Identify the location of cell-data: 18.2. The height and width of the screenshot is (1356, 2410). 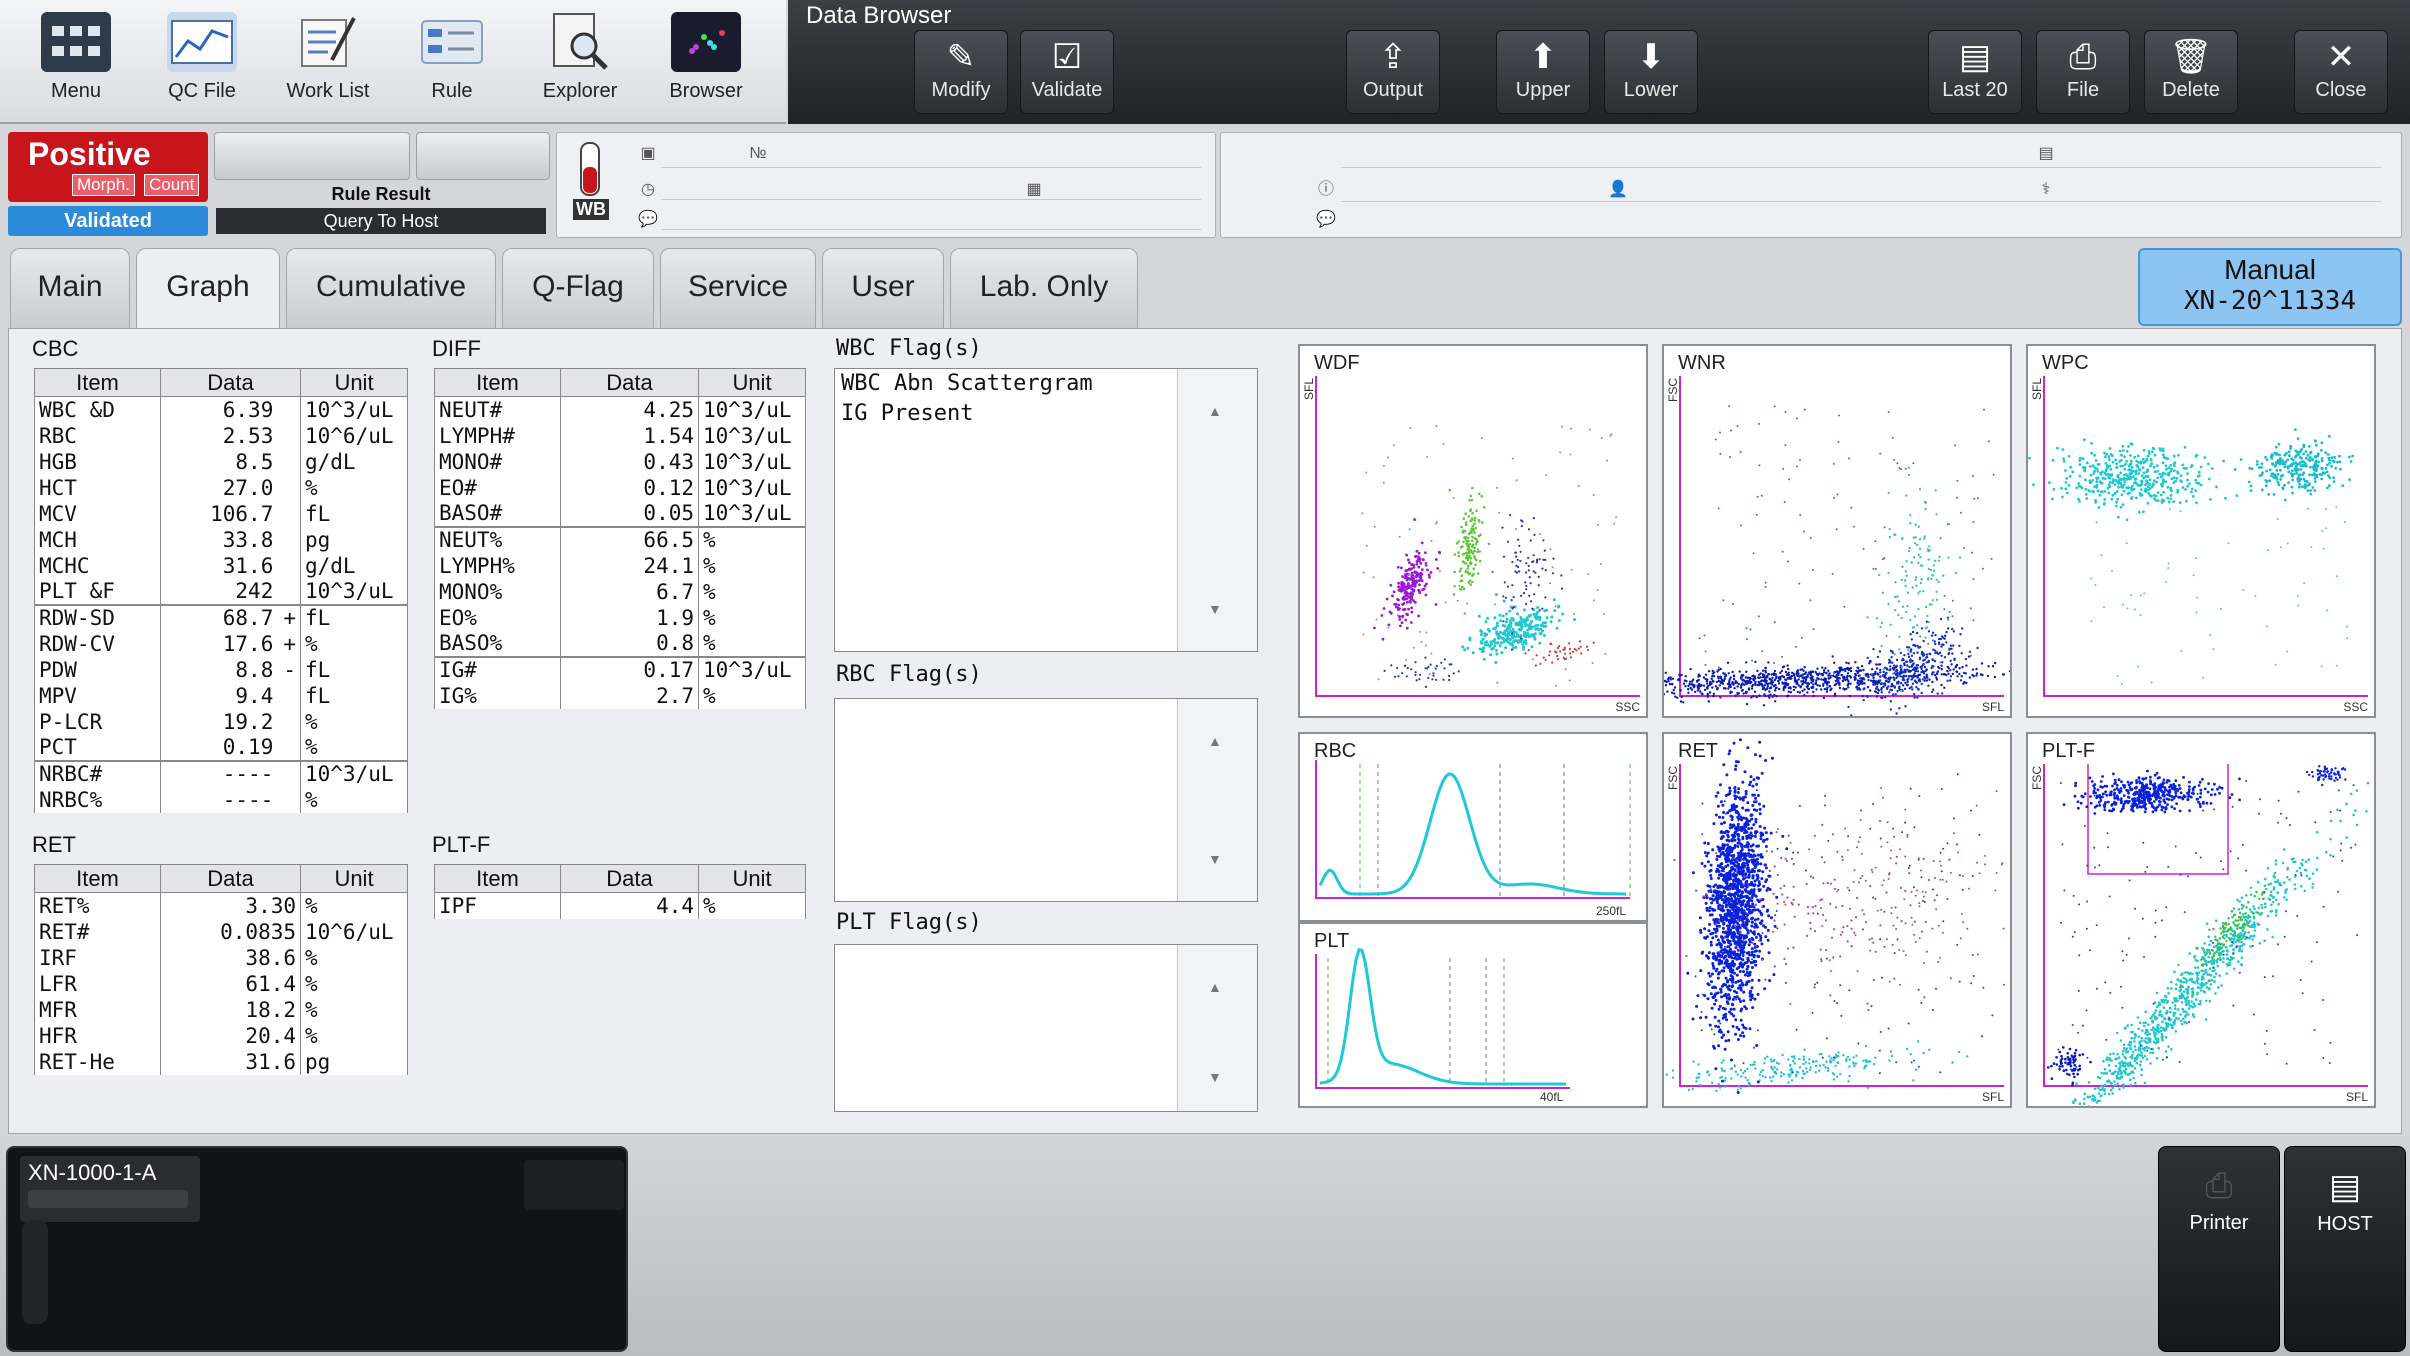
(230, 1009).